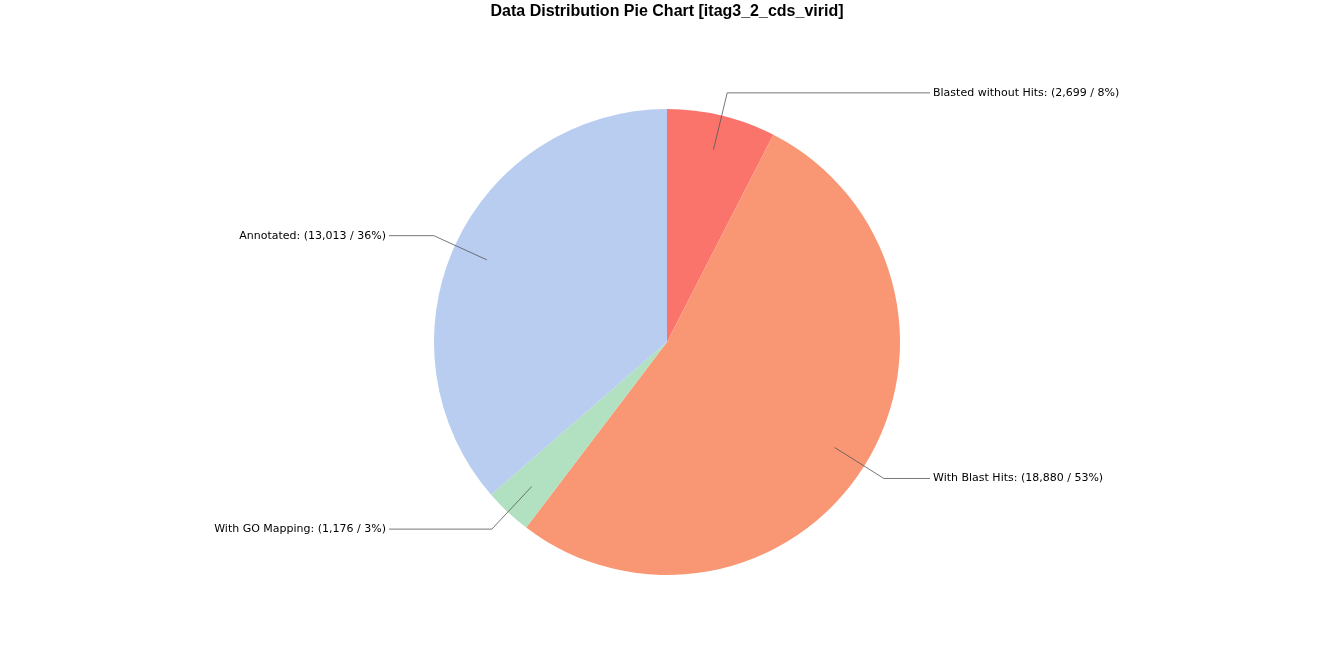  I want to click on slice-label: With GO Mapping: (1,176 / 3%), so click(300, 528).